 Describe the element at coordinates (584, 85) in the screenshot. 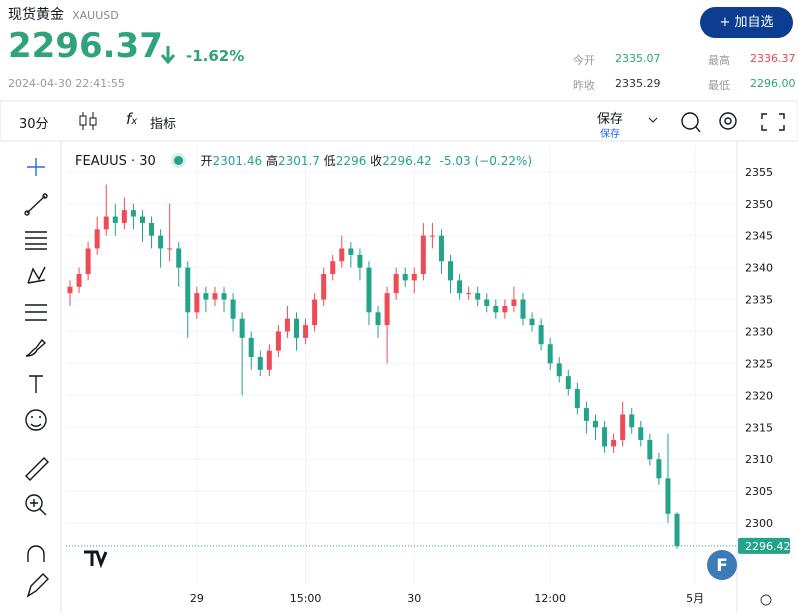

I see `stat-label: 昨收` at that location.